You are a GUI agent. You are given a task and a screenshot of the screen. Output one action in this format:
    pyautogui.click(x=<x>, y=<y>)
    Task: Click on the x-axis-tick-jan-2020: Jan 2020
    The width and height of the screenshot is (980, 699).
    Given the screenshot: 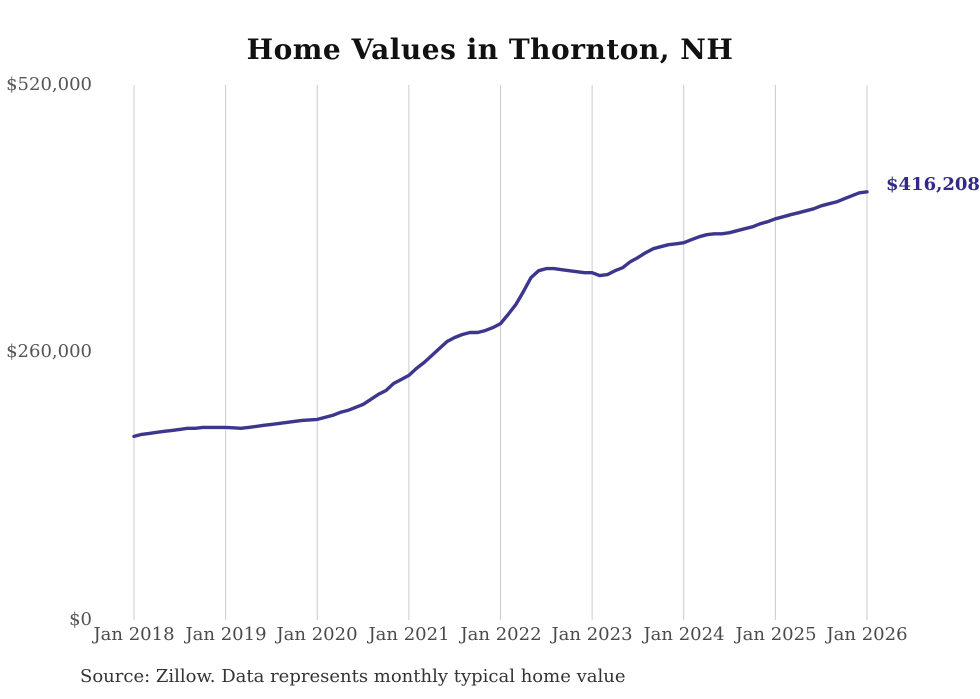 What is the action you would take?
    pyautogui.click(x=317, y=634)
    